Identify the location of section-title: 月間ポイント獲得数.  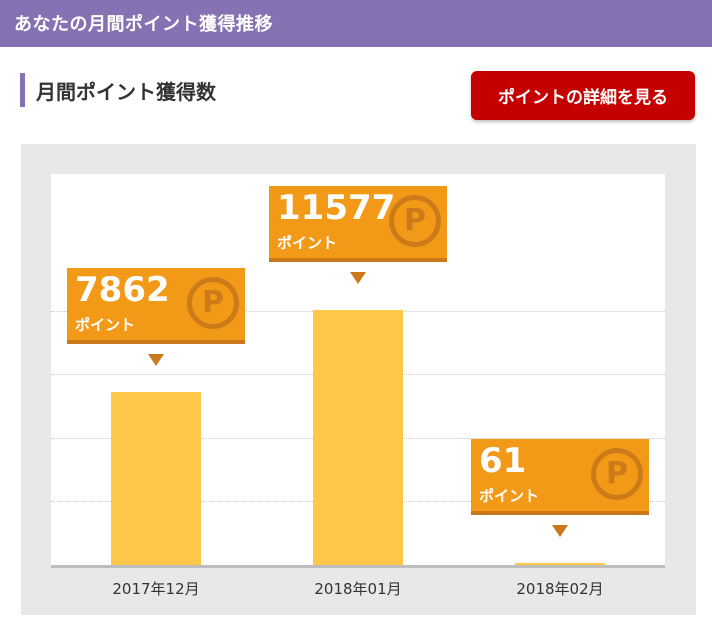
(126, 92).